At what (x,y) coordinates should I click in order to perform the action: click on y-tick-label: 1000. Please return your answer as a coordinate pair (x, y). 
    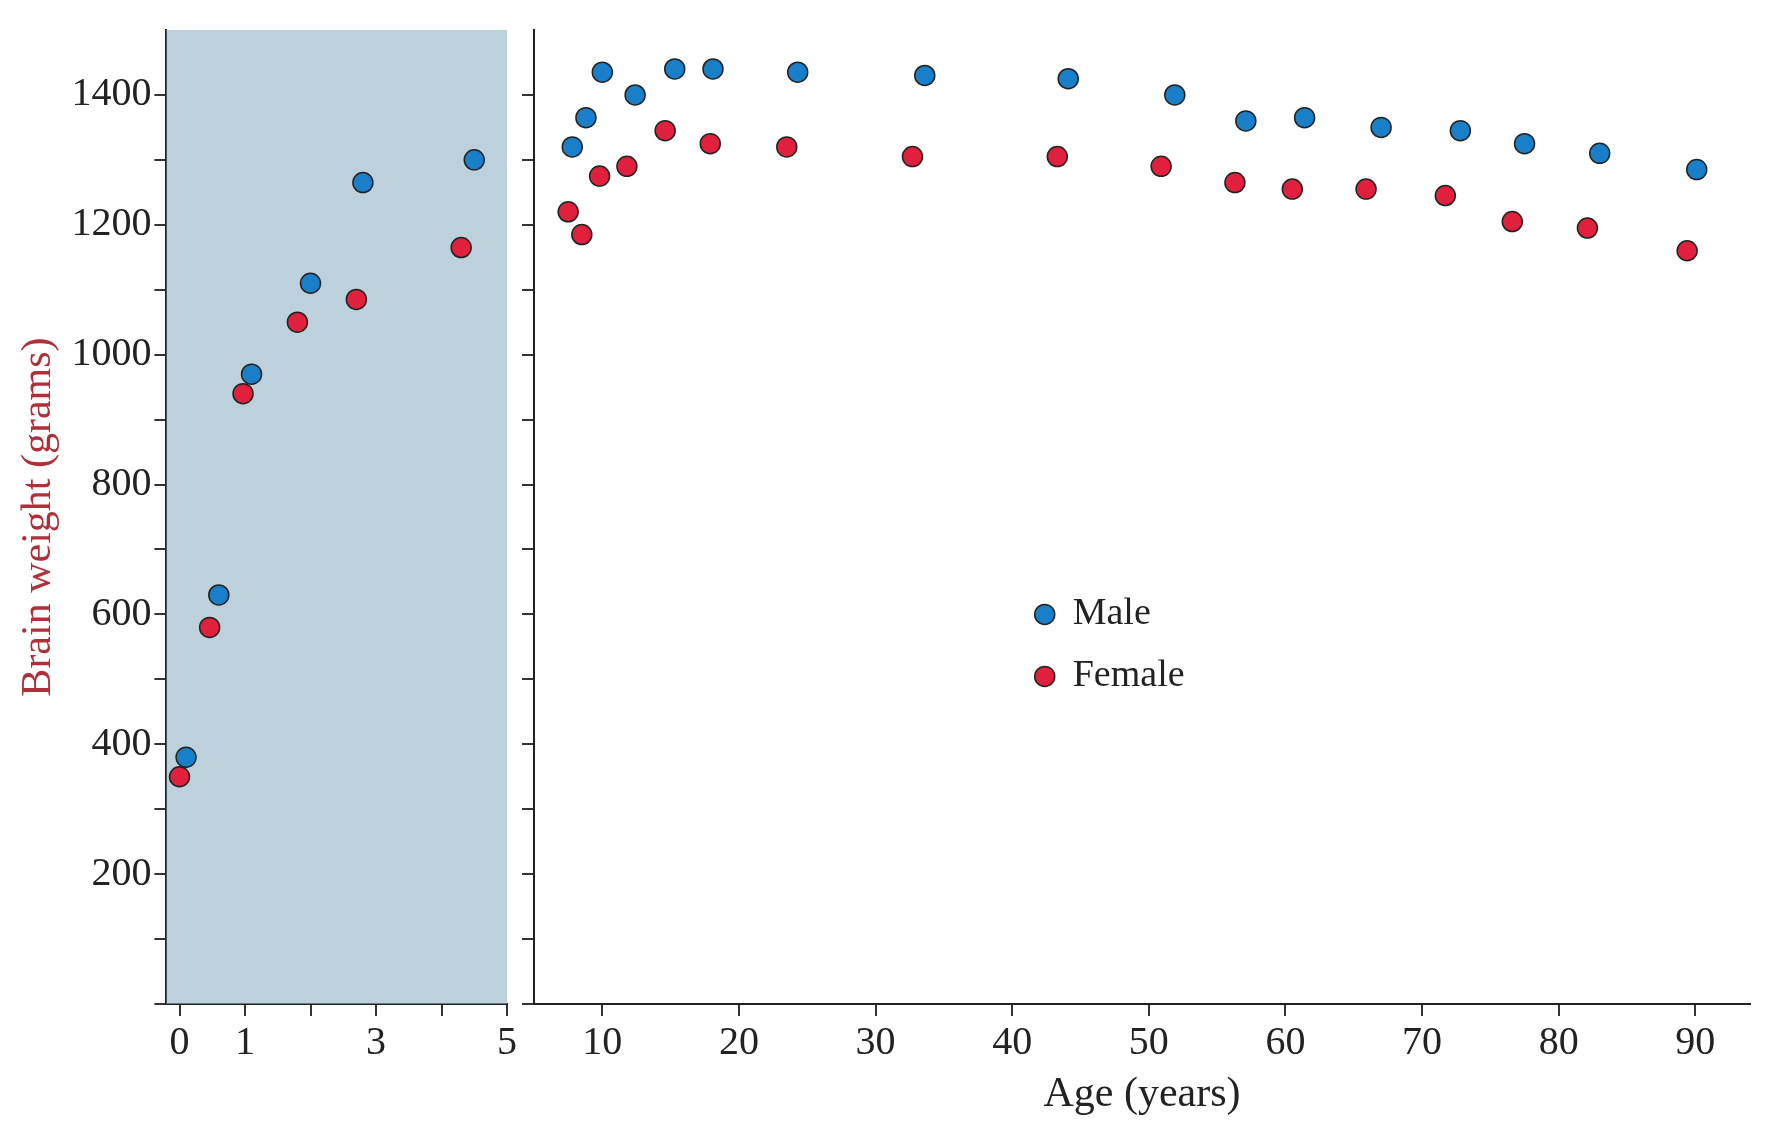
    Looking at the image, I should click on (111, 352).